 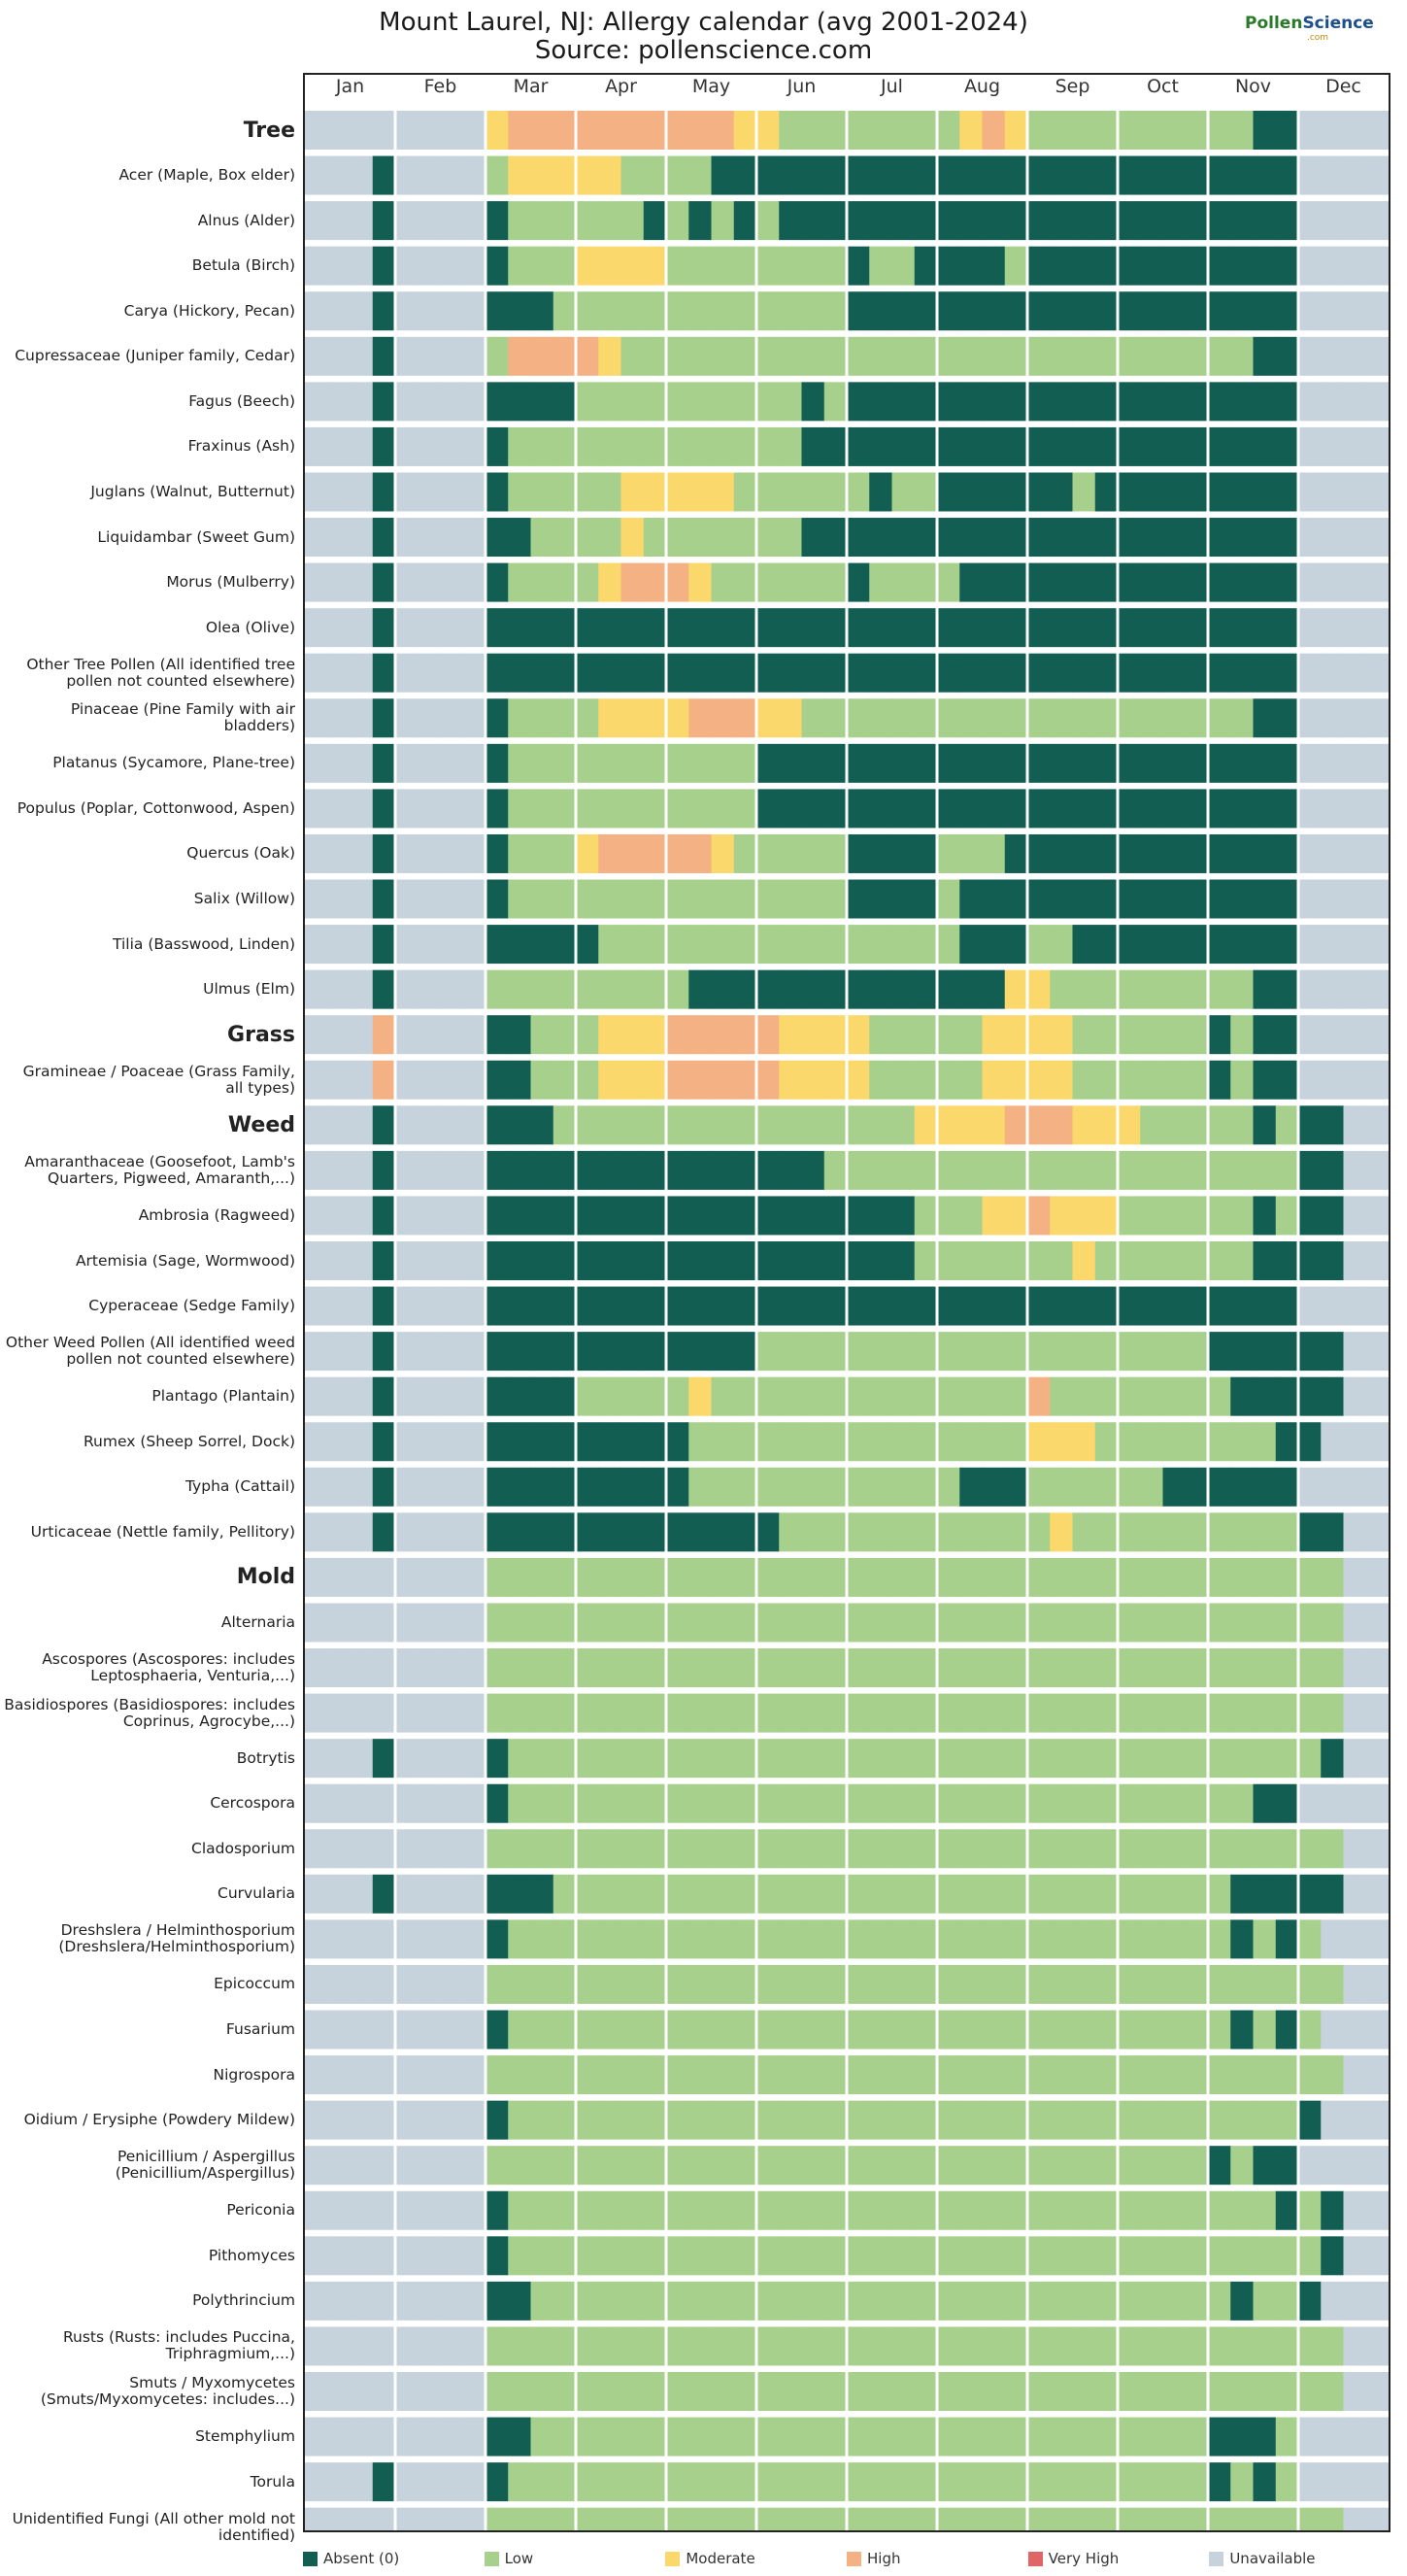 What do you see at coordinates (254, 2074) in the screenshot?
I see `row-label: Nigrospora` at bounding box center [254, 2074].